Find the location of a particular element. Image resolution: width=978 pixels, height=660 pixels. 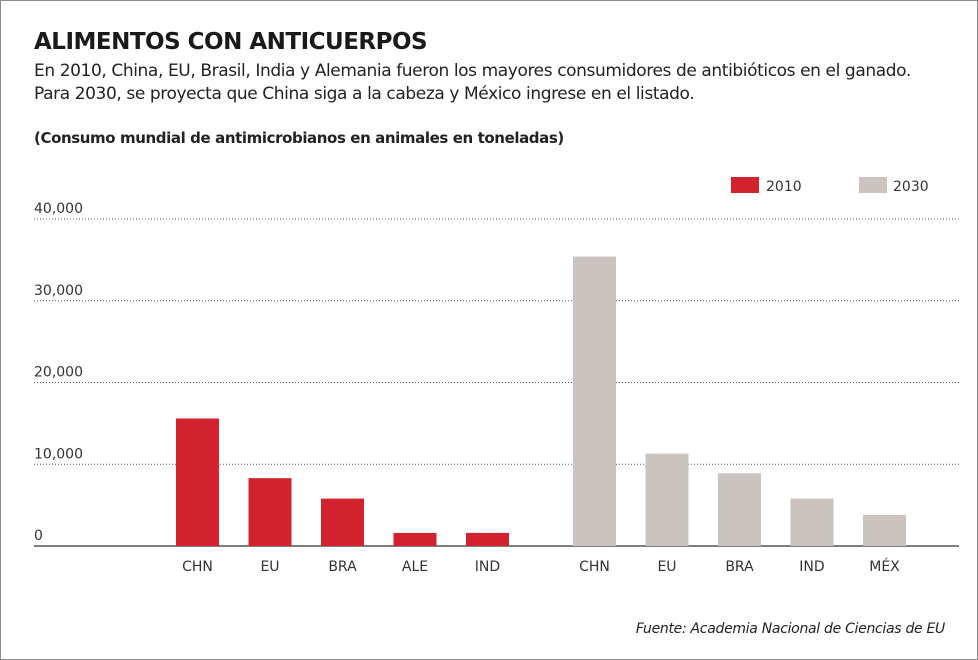

y-tick-label: 30,000 is located at coordinates (58, 291).